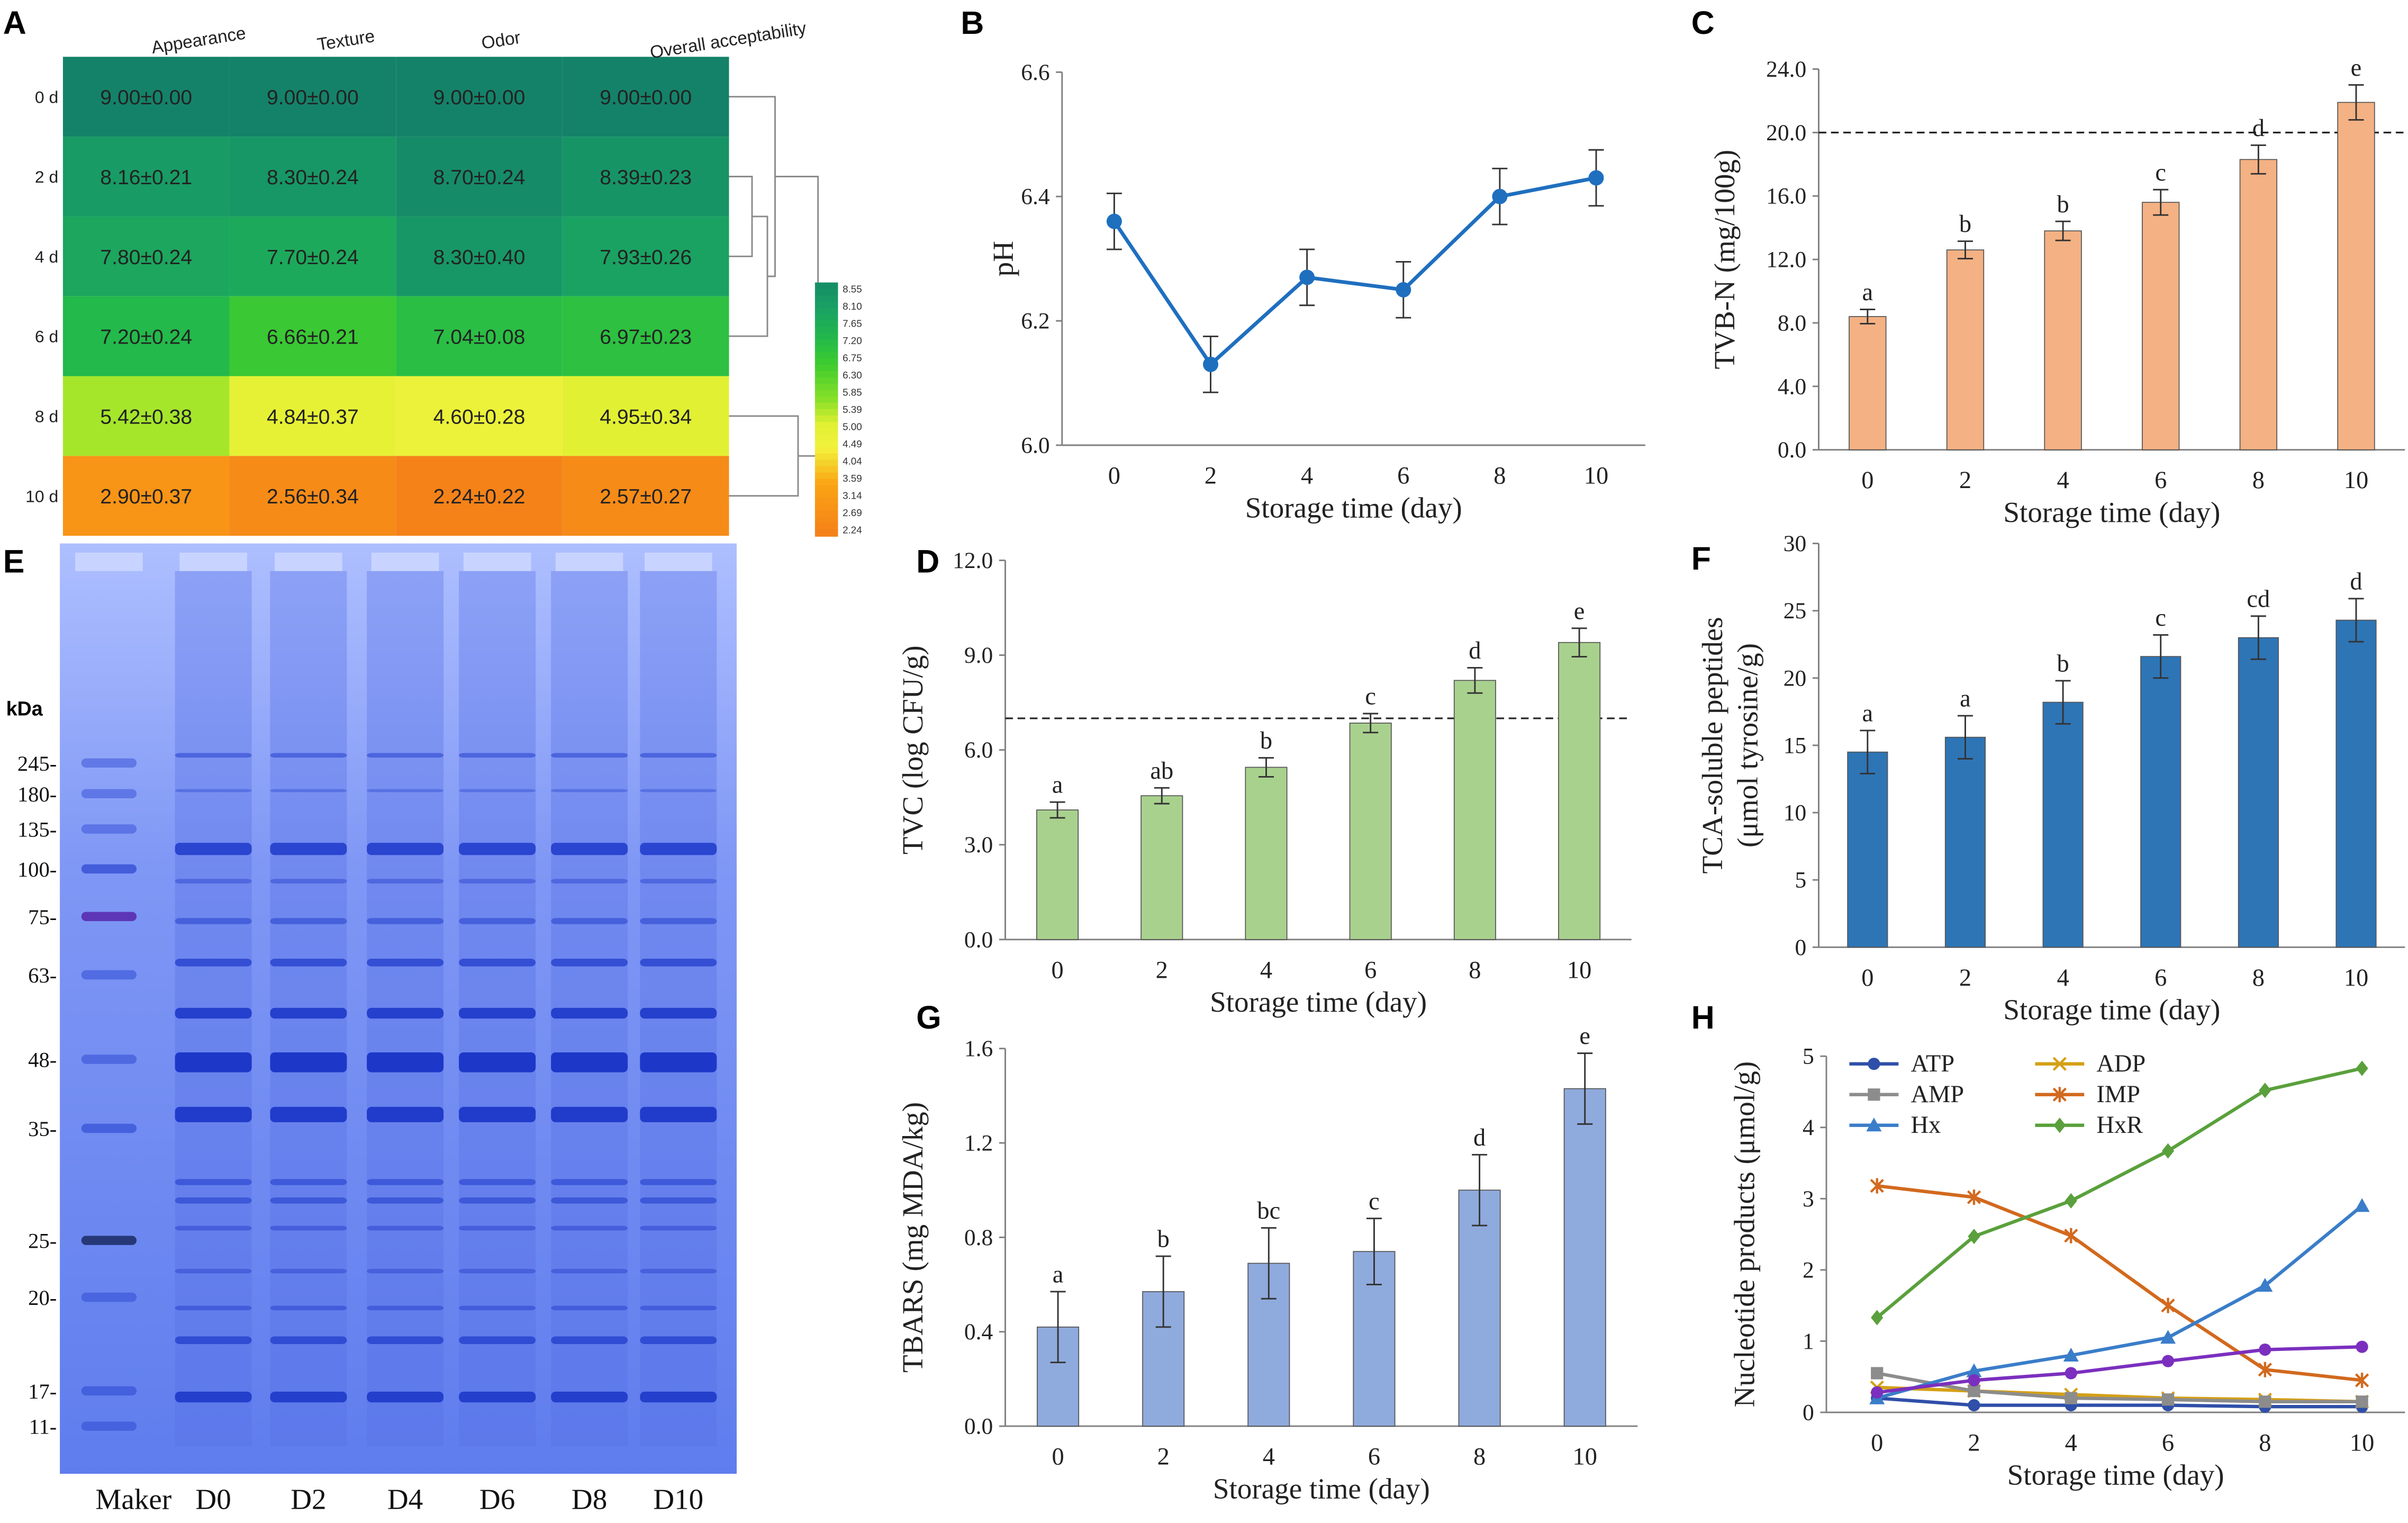 This screenshot has height=1523, width=2408. What do you see at coordinates (43, 1241) in the screenshot?
I see `gel-marker-label: 25-` at bounding box center [43, 1241].